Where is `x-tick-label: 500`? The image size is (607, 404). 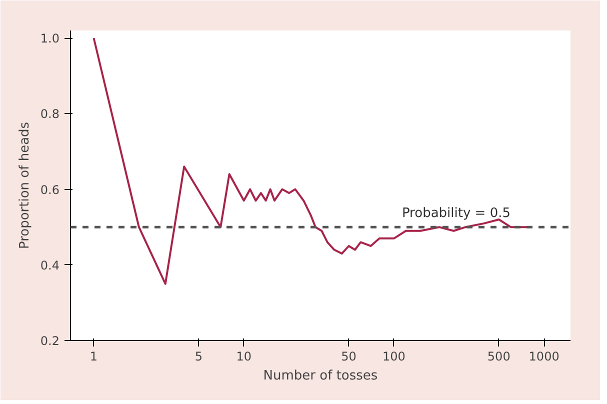 x-tick-label: 500 is located at coordinates (498, 357).